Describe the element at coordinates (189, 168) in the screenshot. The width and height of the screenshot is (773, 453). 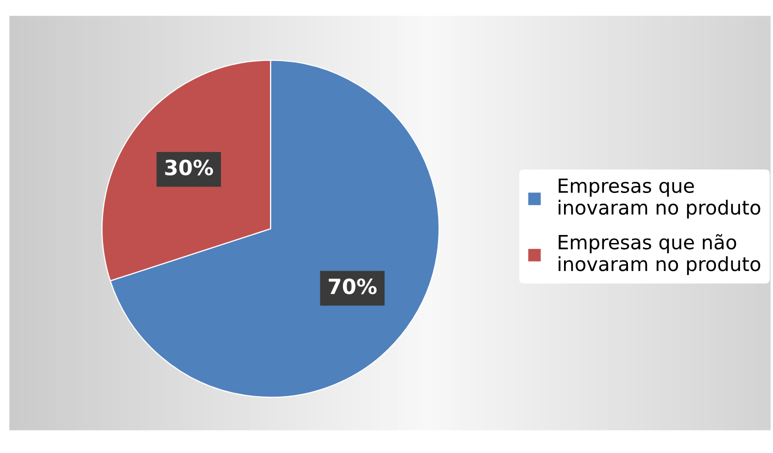
I see `data-label: 30%` at that location.